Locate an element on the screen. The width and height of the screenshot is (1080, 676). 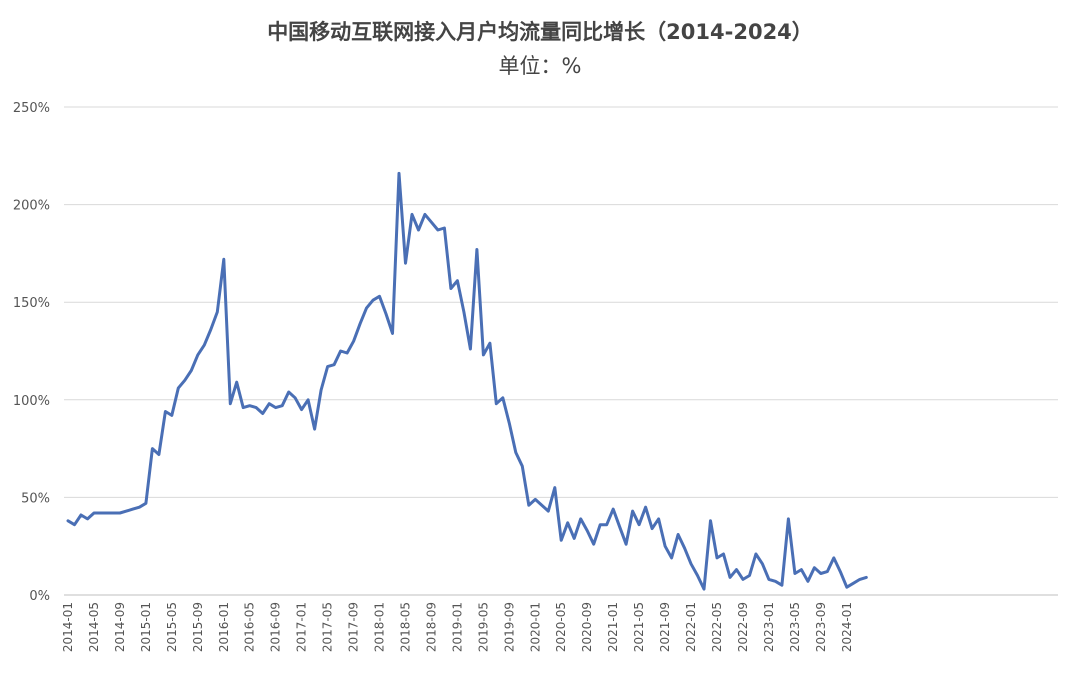
x-tick-label: 2019-09 is located at coordinates (509, 627).